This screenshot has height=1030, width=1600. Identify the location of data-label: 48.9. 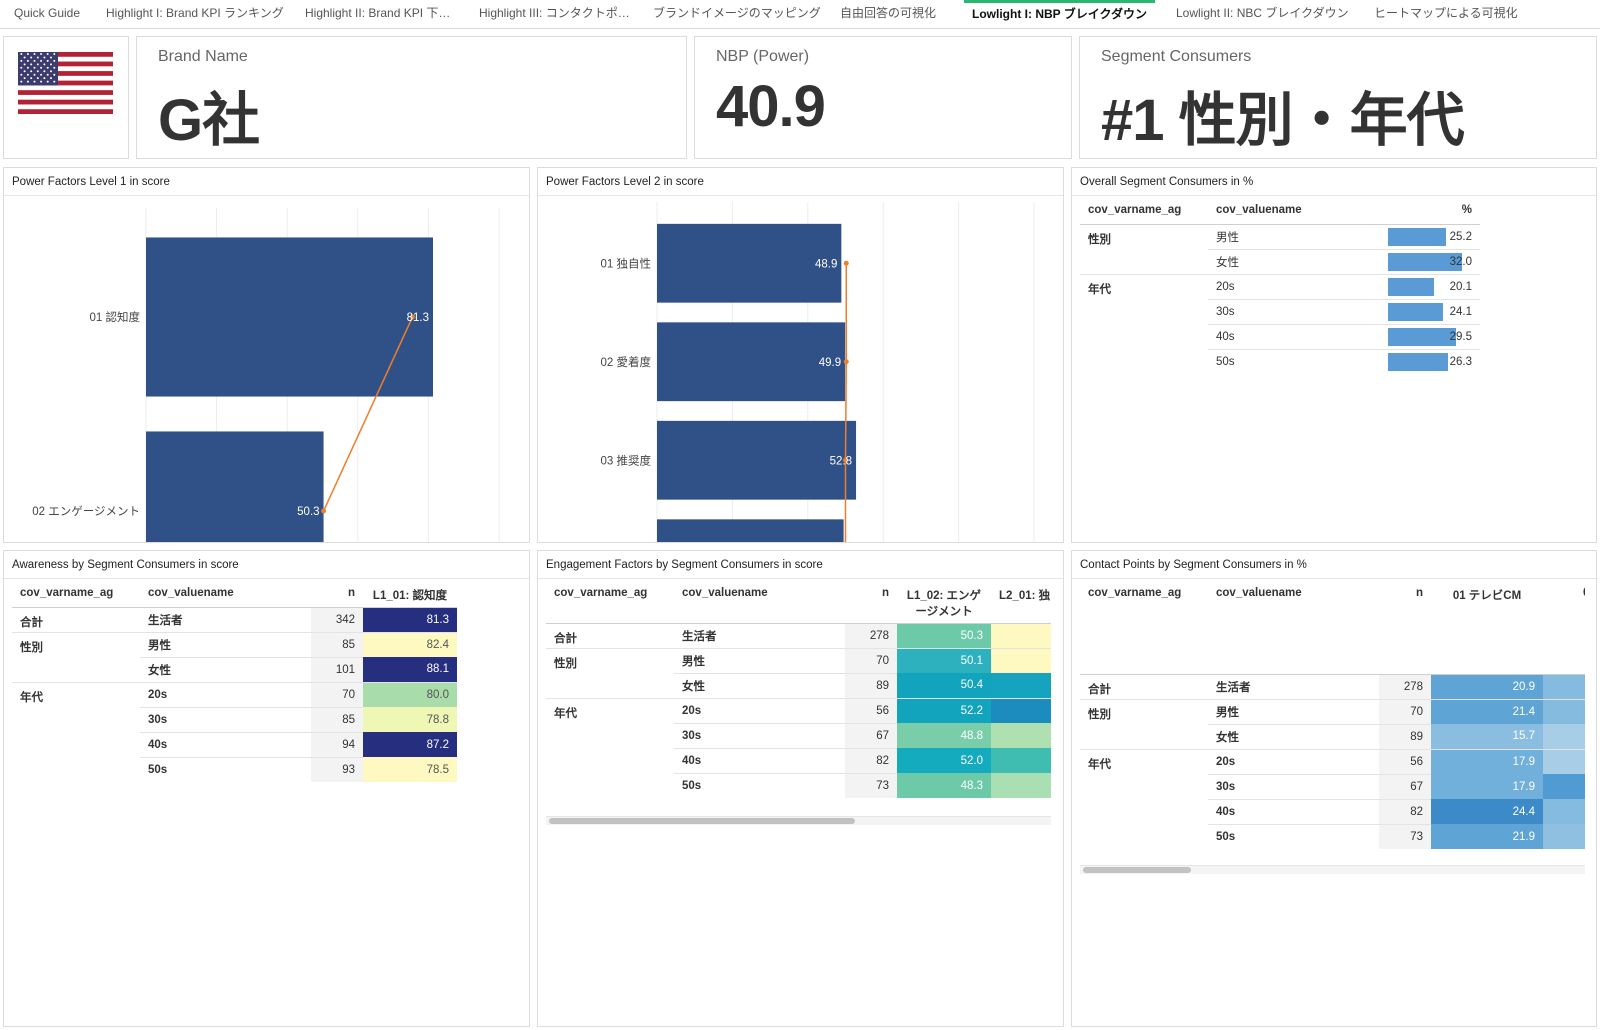
(826, 264).